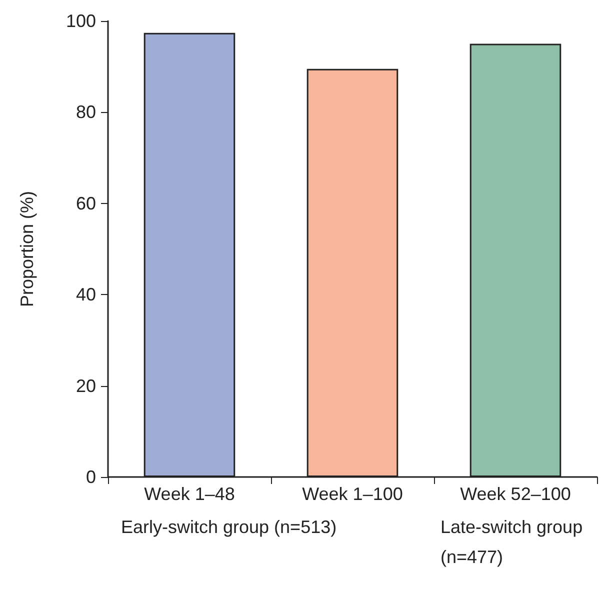 The width and height of the screenshot is (603, 594). I want to click on text: Late-switch group (n=477), so click(514, 542).